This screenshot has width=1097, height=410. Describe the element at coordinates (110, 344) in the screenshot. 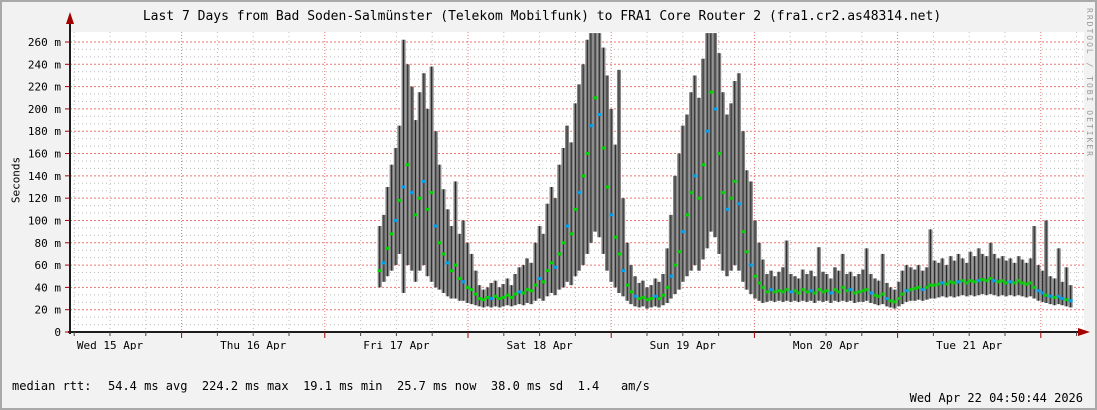

I see `x-day-label: Wed 15 Apr` at that location.